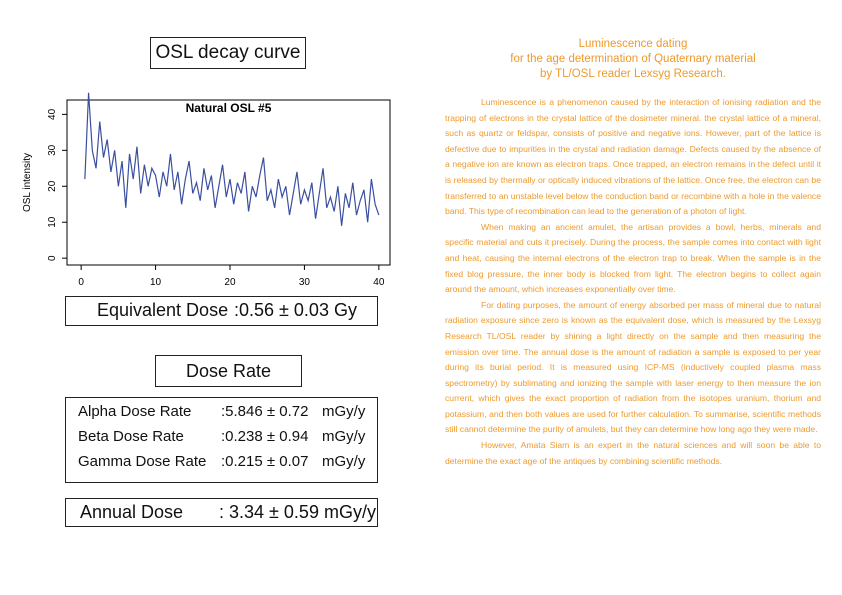 The image size is (842, 595). I want to click on curve-title: OSL decay curve, so click(228, 53).